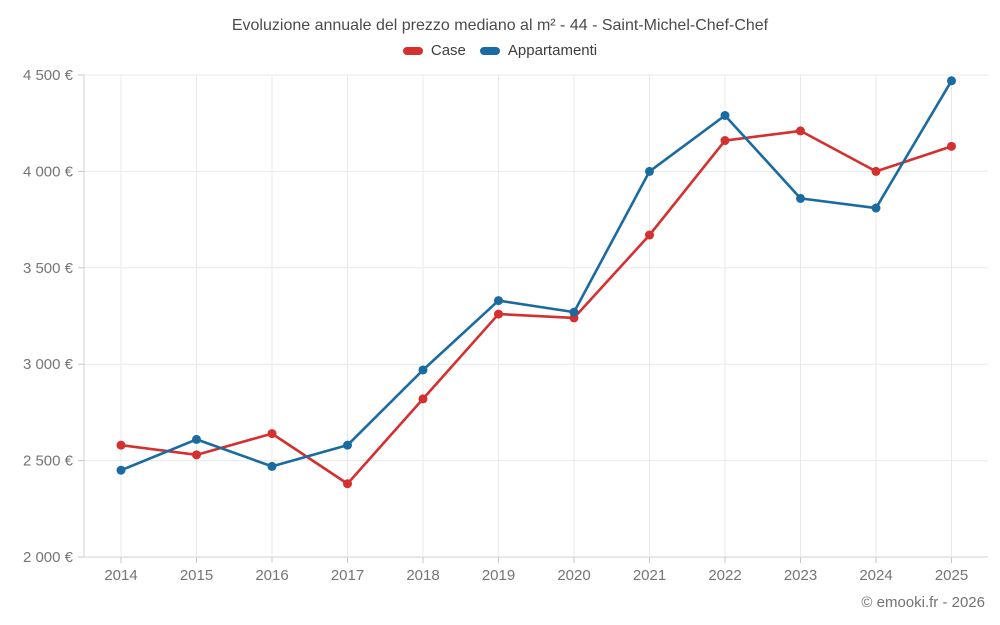 The height and width of the screenshot is (625, 1000). What do you see at coordinates (121, 445) in the screenshot?
I see `data-point-case-2014` at bounding box center [121, 445].